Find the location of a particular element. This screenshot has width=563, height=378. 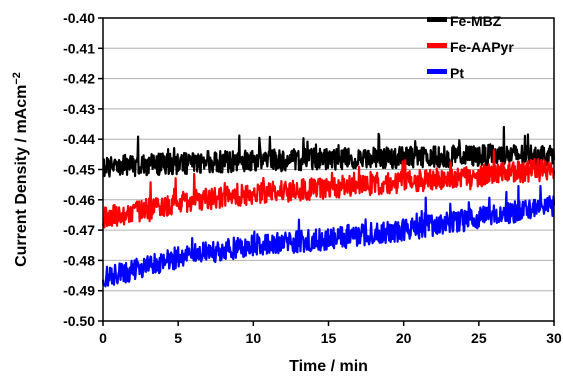

x-tick-label: 20 is located at coordinates (404, 338).